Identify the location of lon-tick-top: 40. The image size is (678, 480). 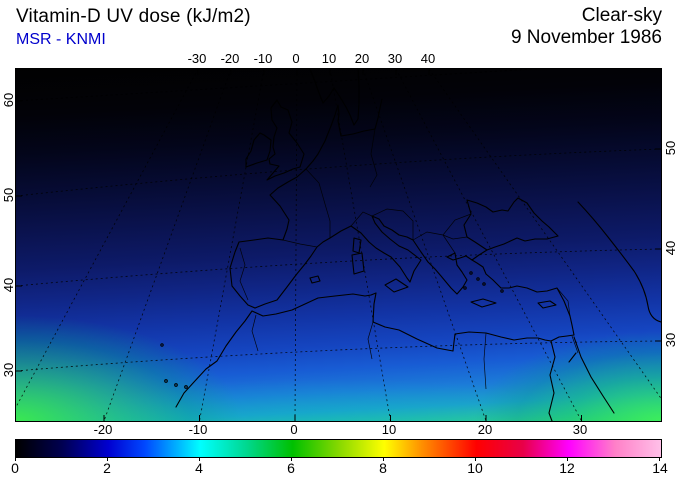
(428, 58).